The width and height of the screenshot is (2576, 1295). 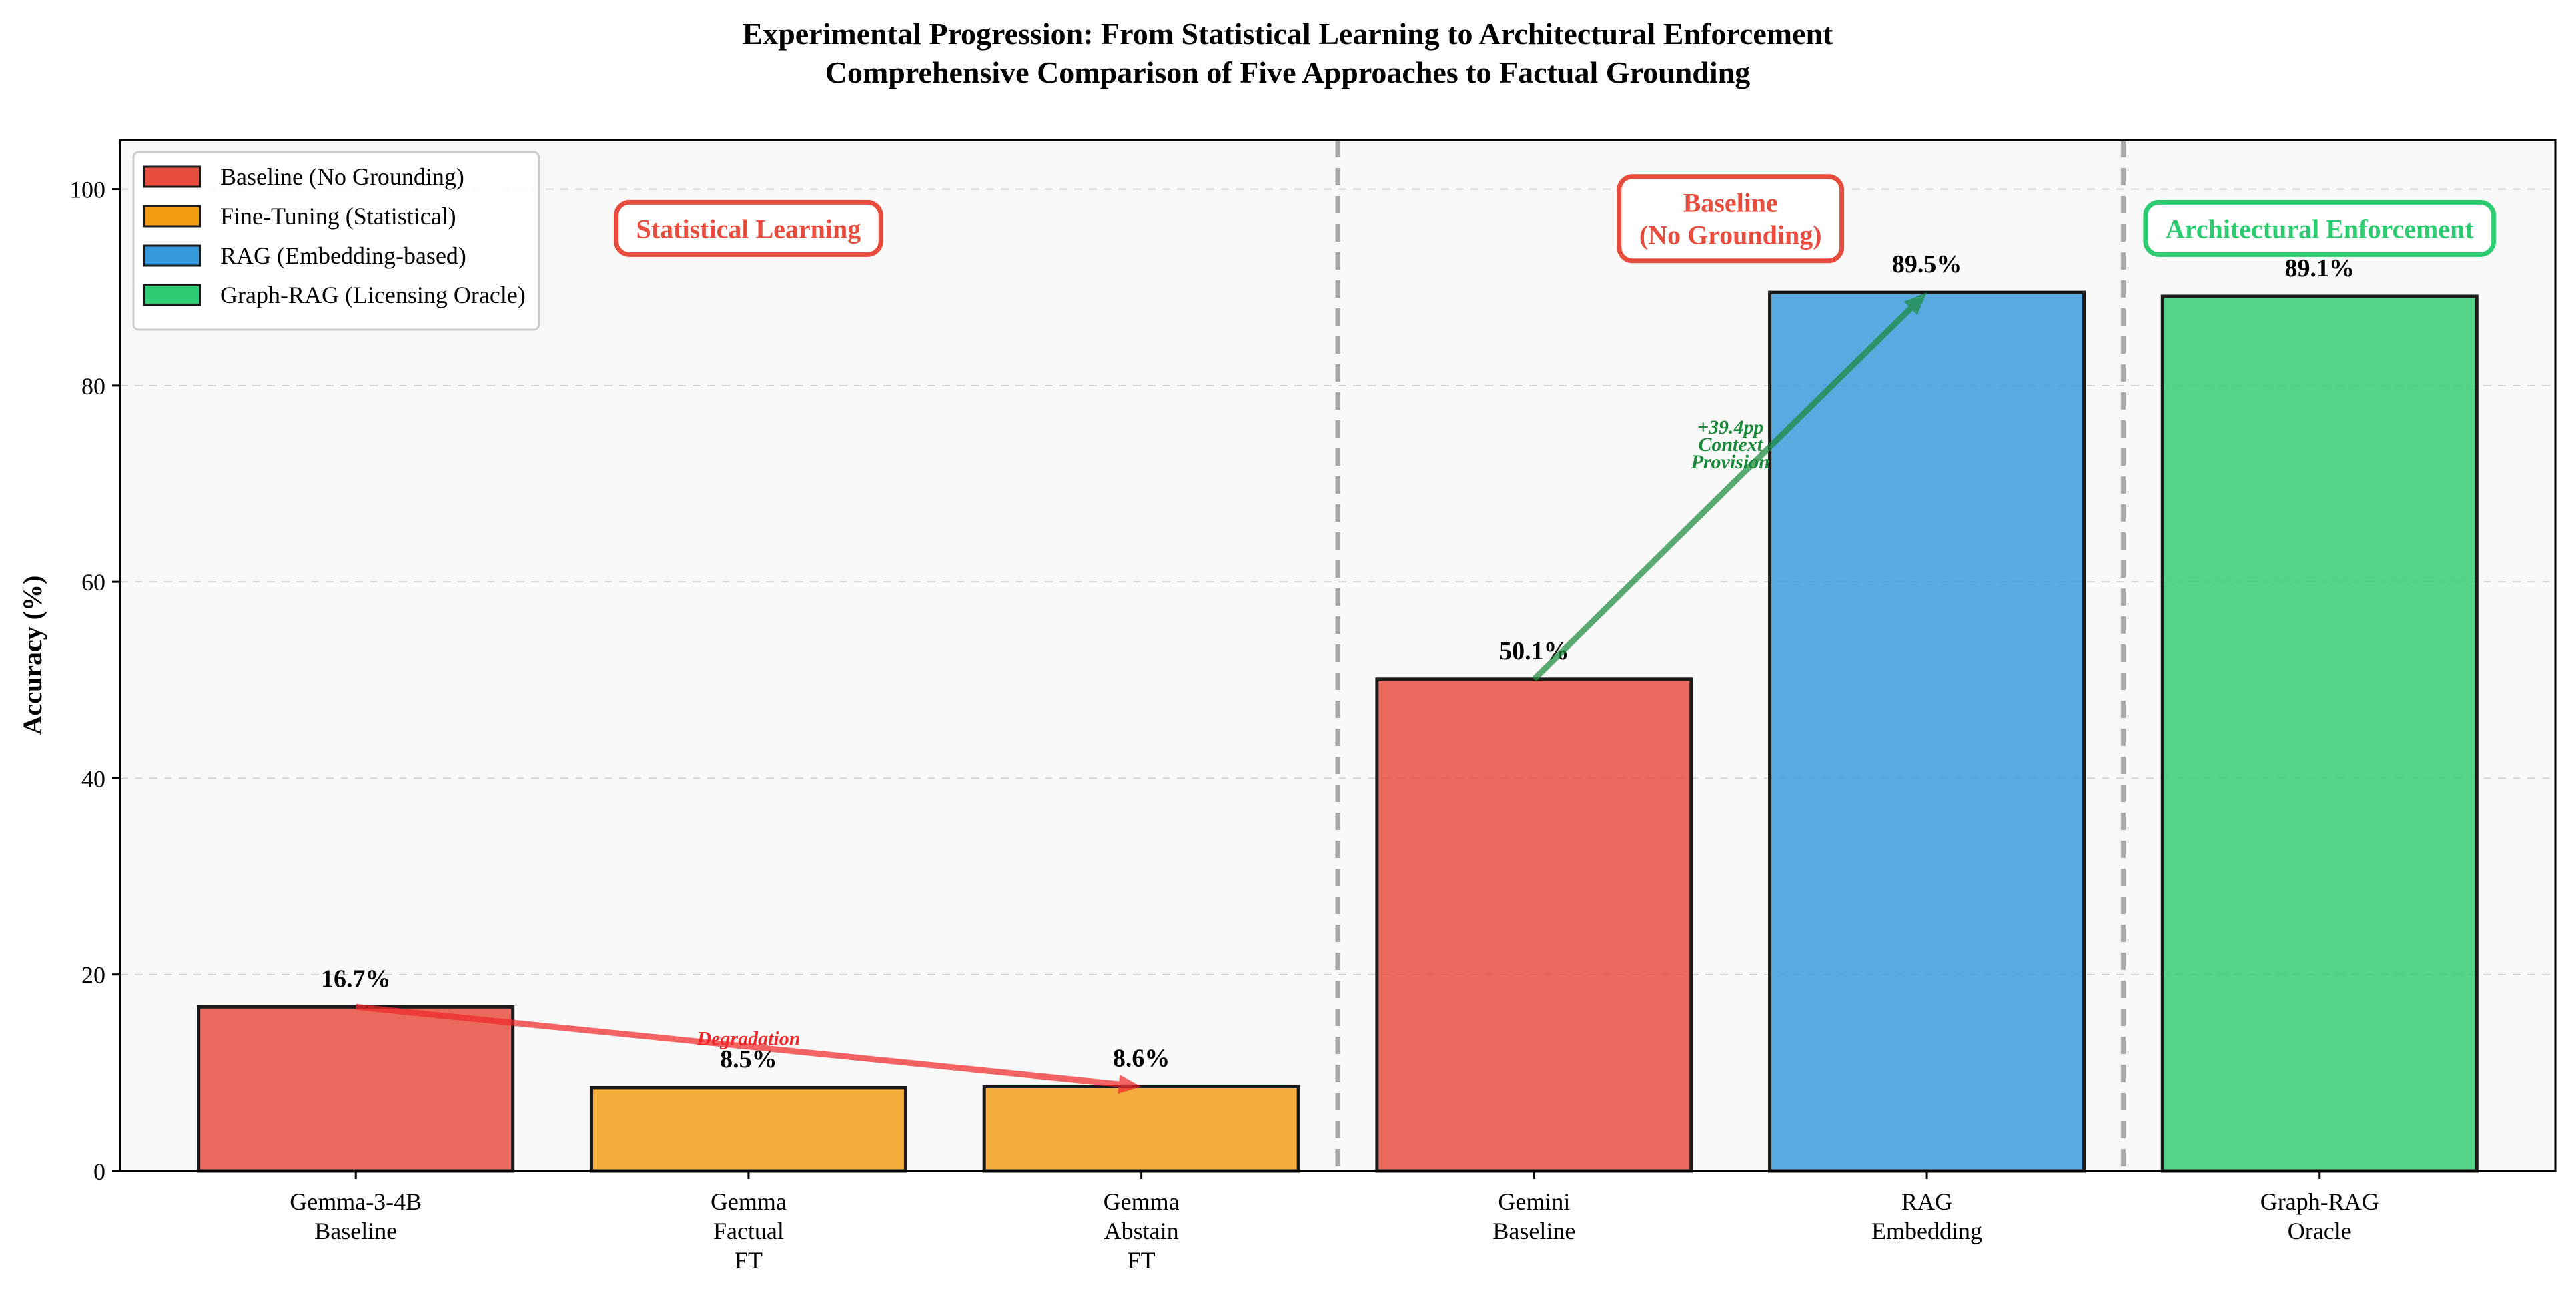 What do you see at coordinates (87, 190) in the screenshot?
I see `y-tick-label: 100` at bounding box center [87, 190].